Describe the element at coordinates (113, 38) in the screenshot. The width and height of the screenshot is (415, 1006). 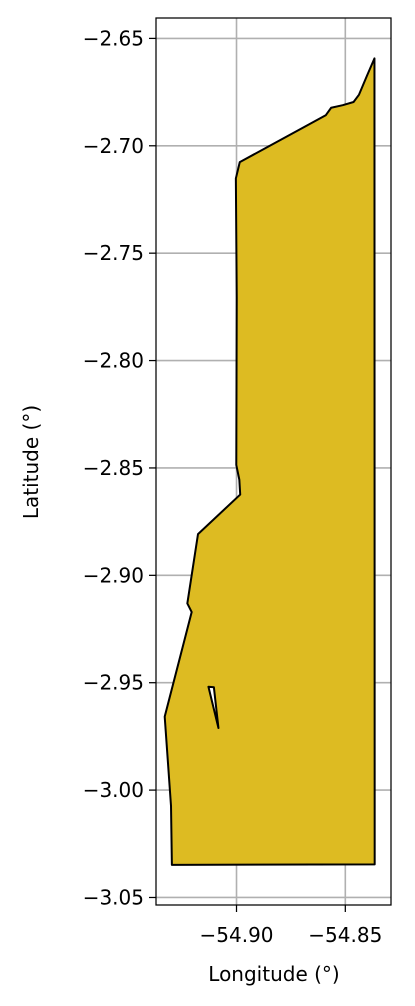
I see `y-tick-label: −2.65` at that location.